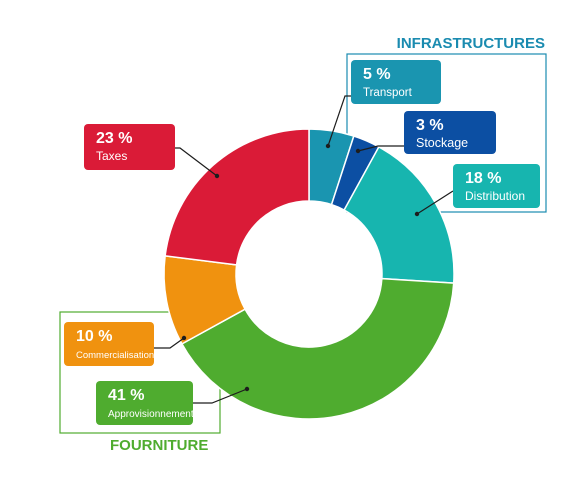 This screenshot has width=561, height=485. I want to click on slice-taxes, so click(237, 197).